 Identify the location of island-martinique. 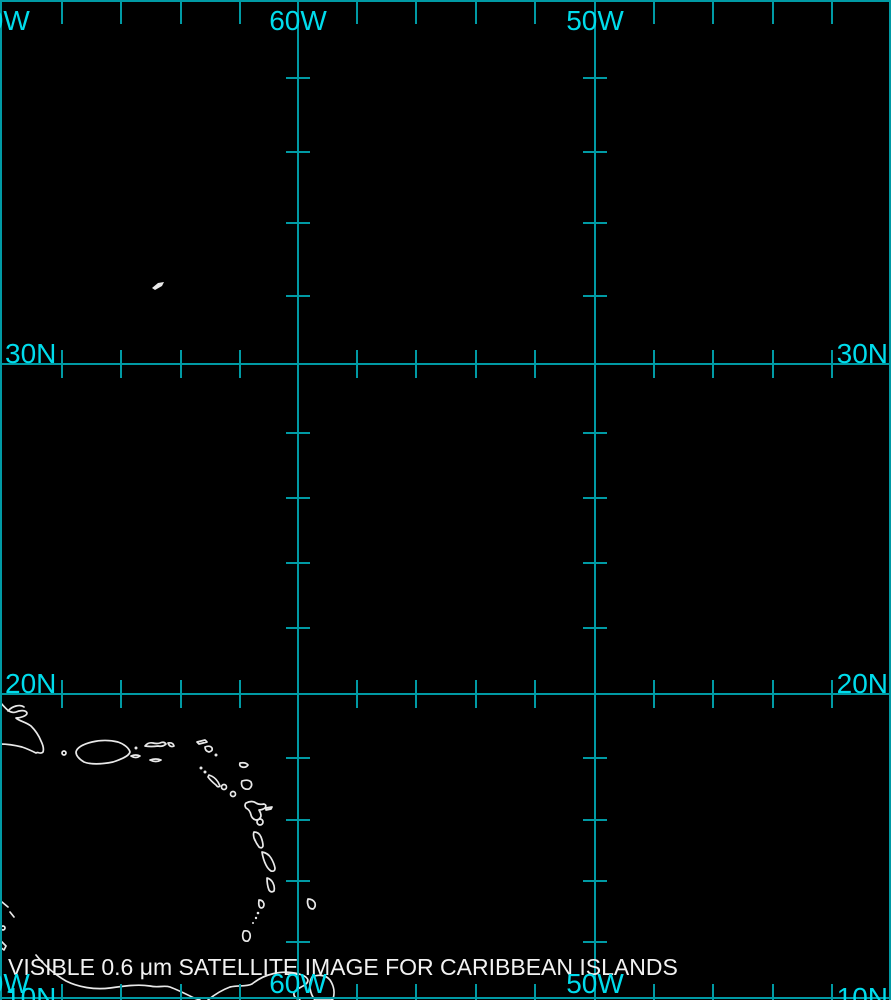
(268, 861).